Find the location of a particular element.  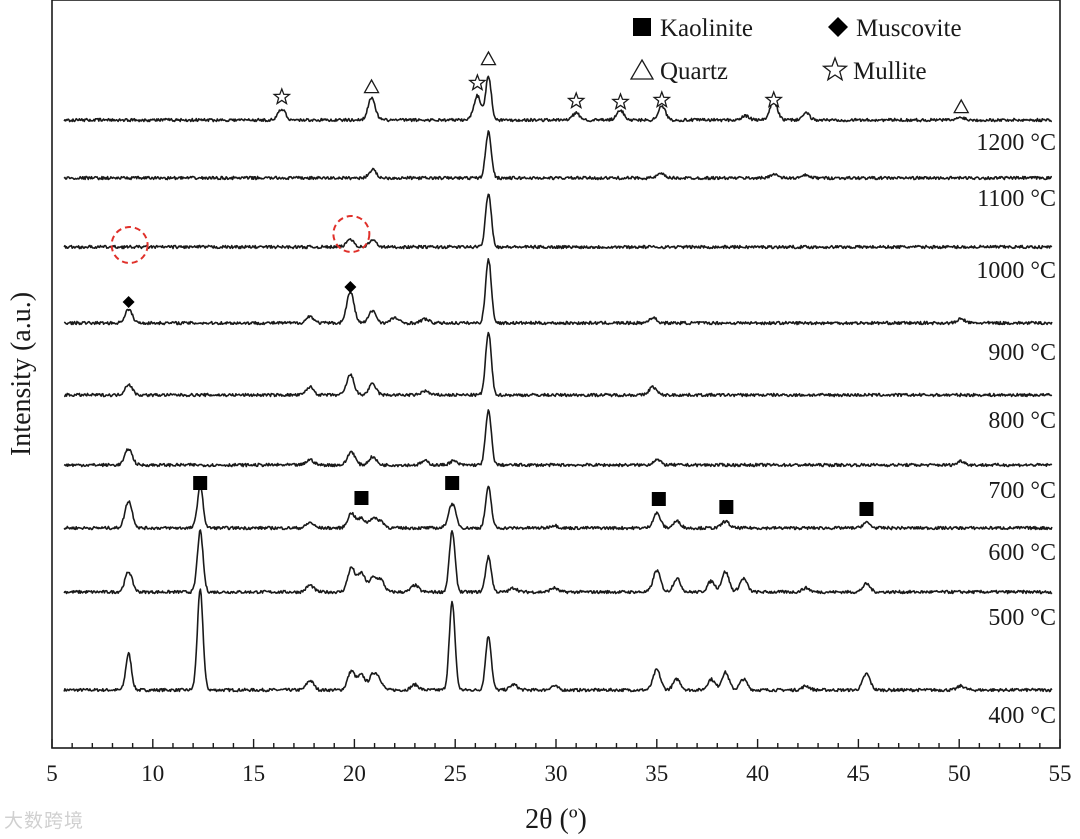

temp-label-900c: 900 °C is located at coordinates (1022, 353).